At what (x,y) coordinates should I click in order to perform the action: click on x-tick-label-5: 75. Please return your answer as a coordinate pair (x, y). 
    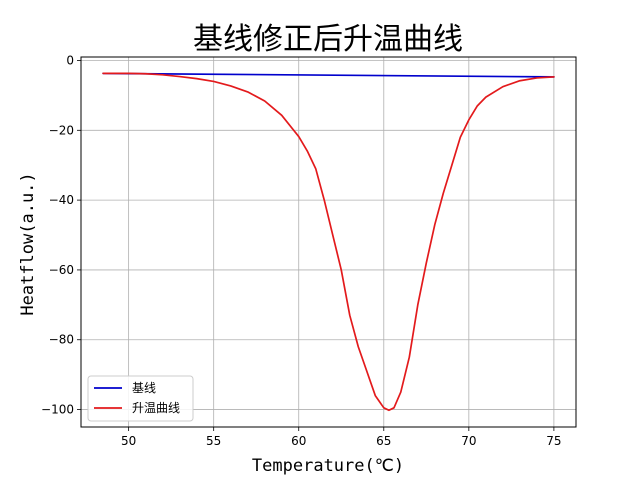
    Looking at the image, I should click on (553, 441).